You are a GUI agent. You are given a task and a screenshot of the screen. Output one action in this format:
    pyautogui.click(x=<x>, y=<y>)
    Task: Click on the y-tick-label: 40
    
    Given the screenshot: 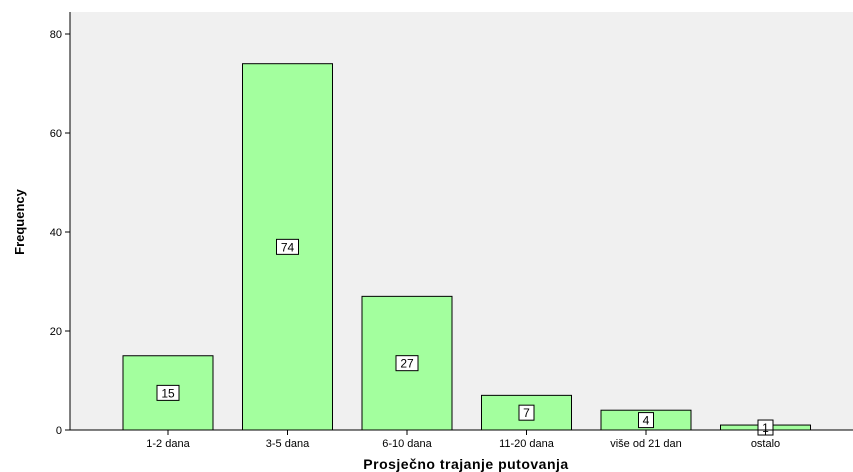 What is the action you would take?
    pyautogui.click(x=56, y=233)
    